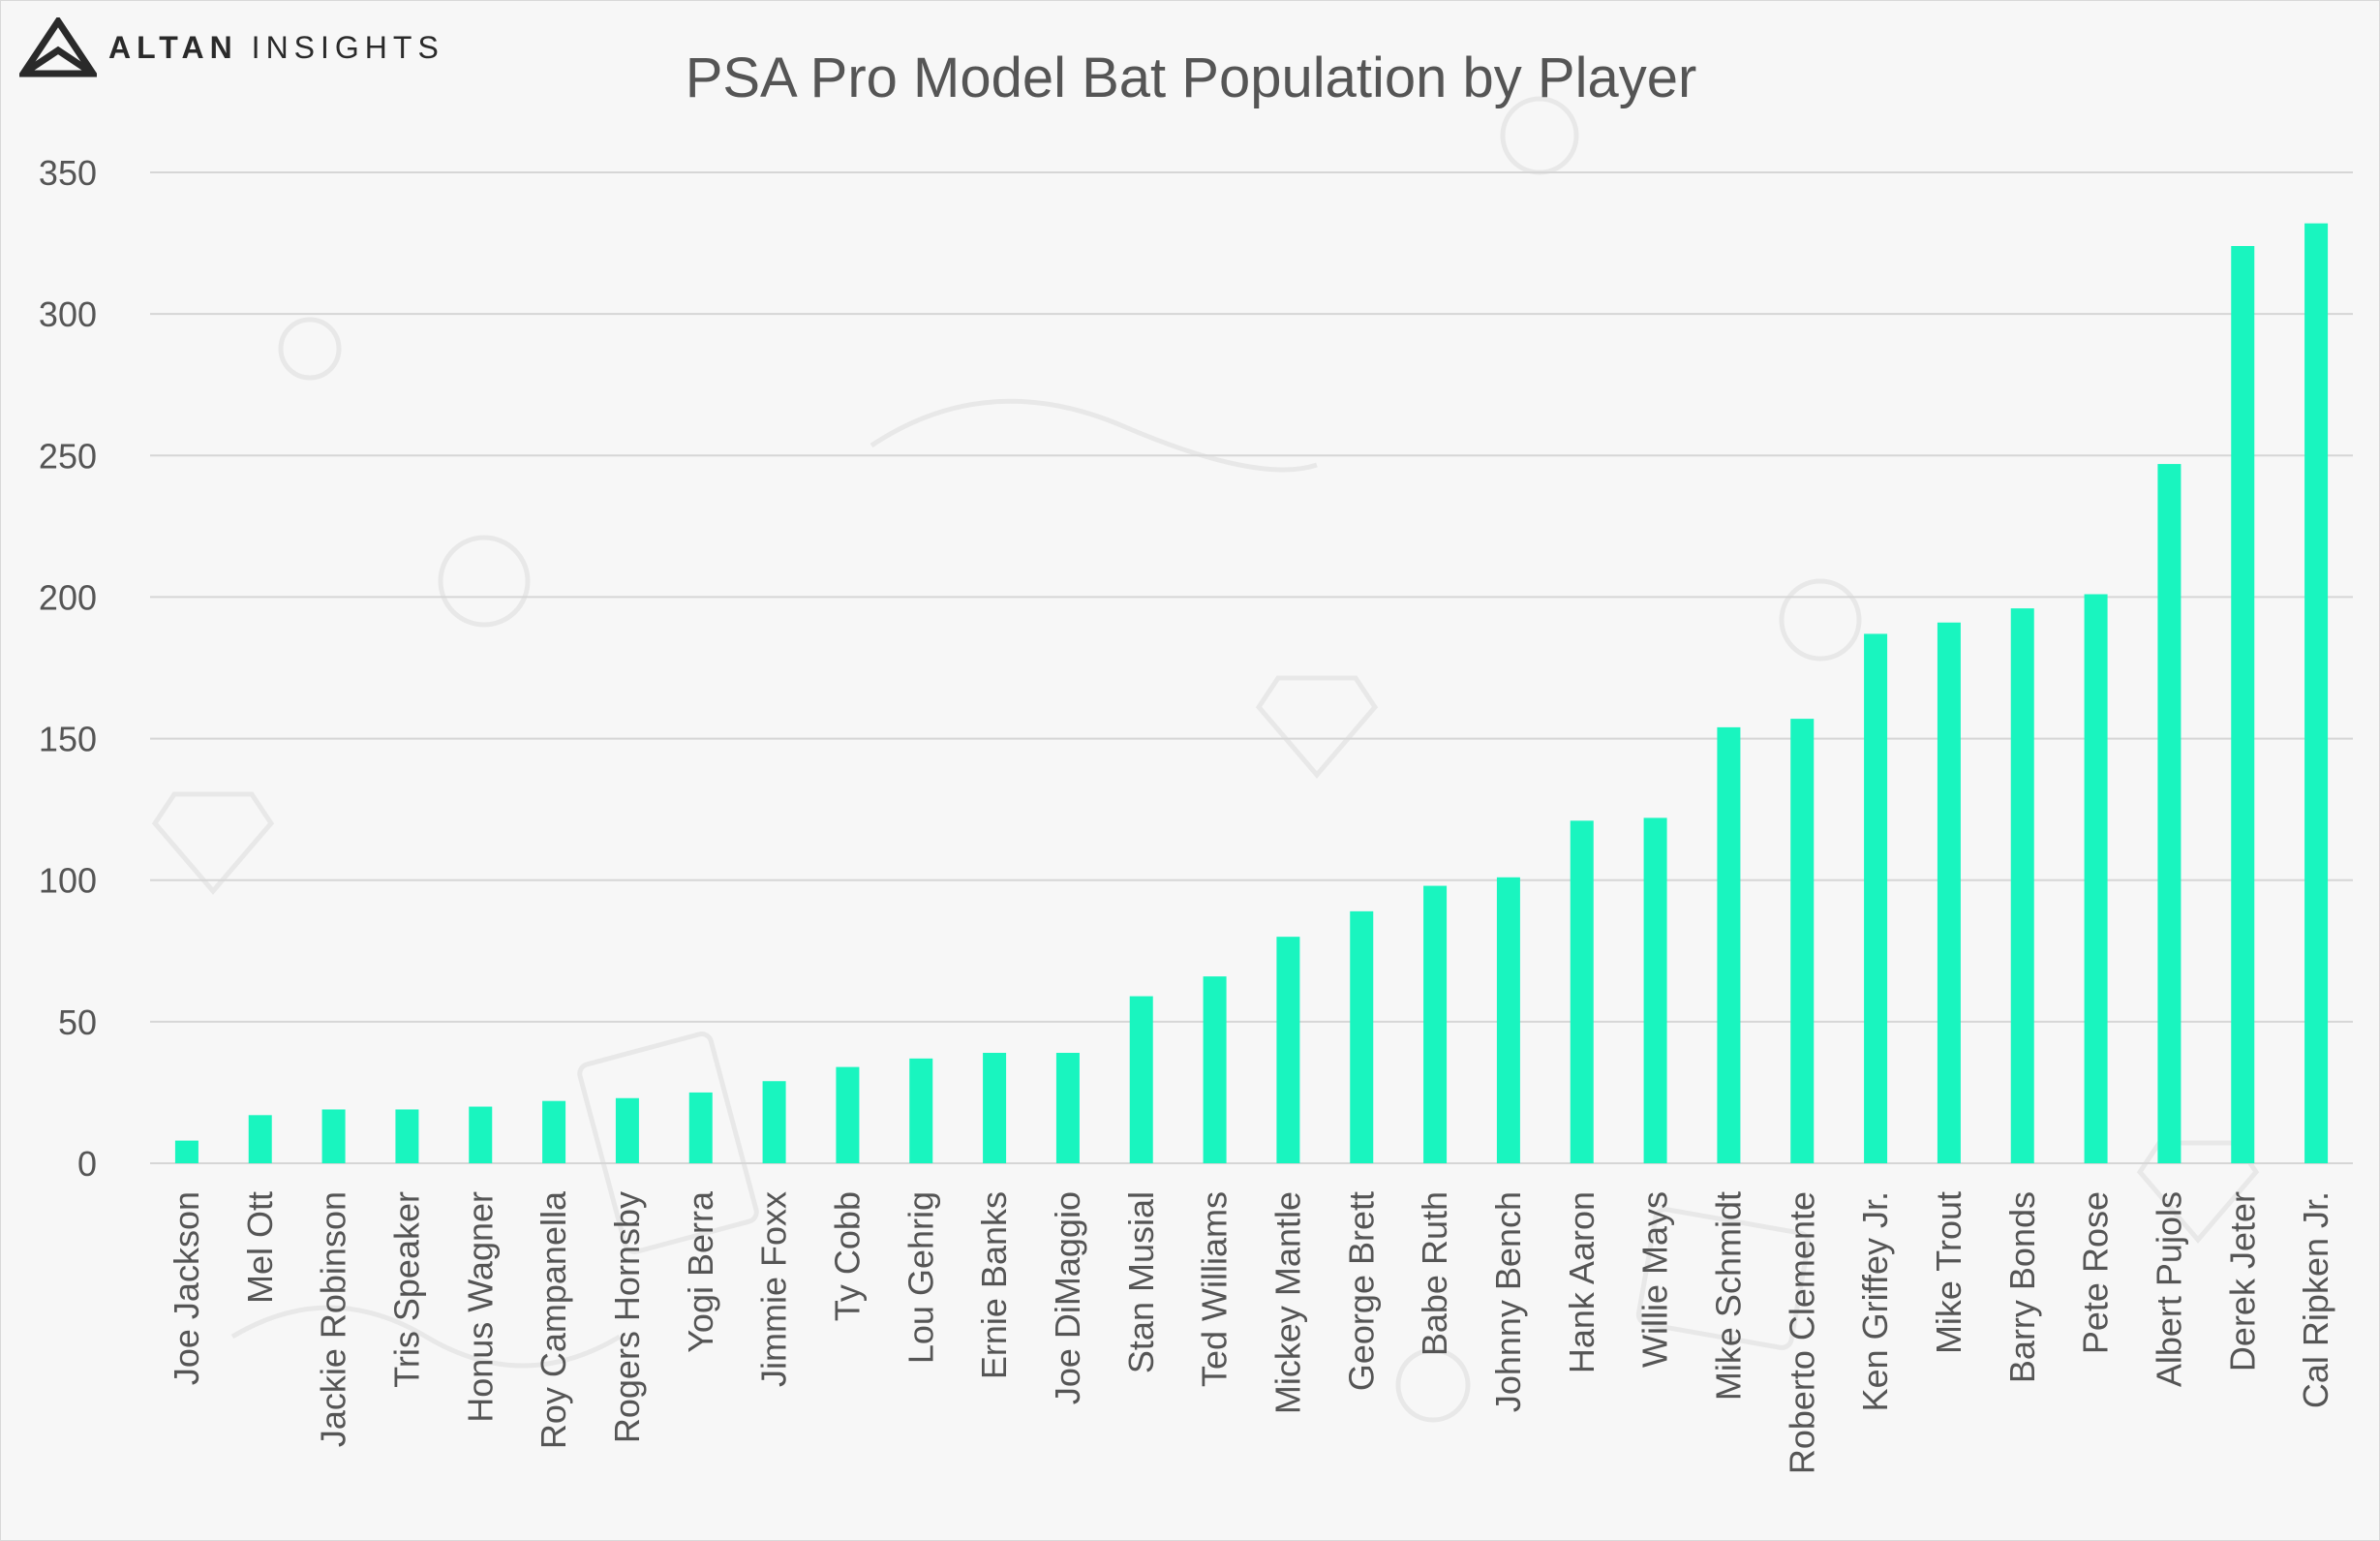 The image size is (2380, 1541). I want to click on bar-rogers-hornsby, so click(627, 1130).